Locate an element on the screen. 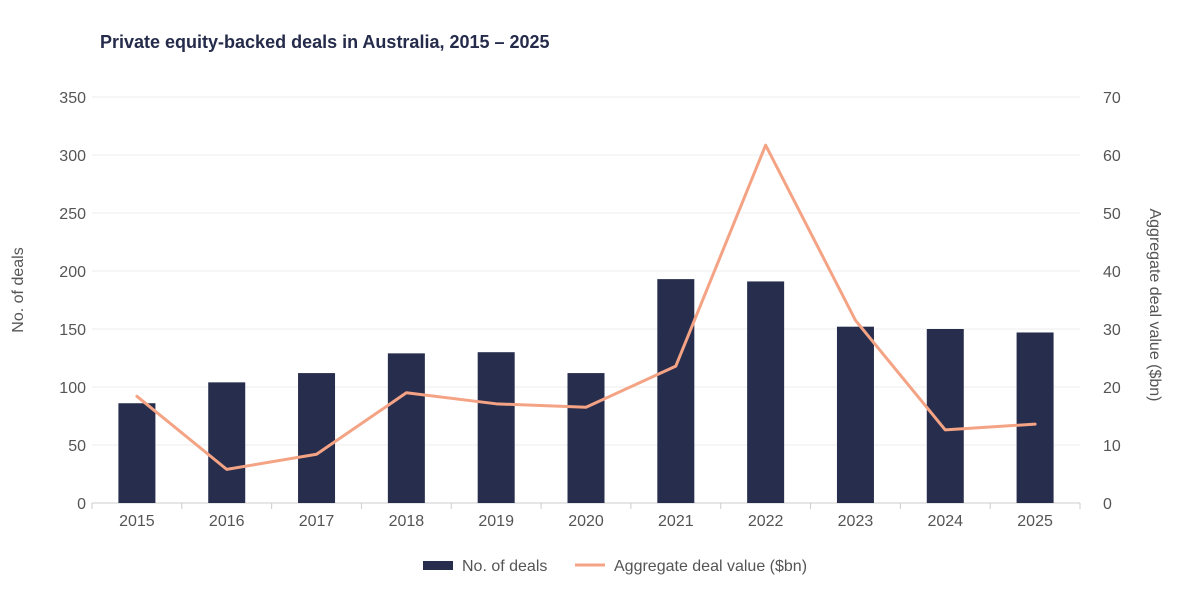  x-tick-label: 2023 is located at coordinates (856, 521).